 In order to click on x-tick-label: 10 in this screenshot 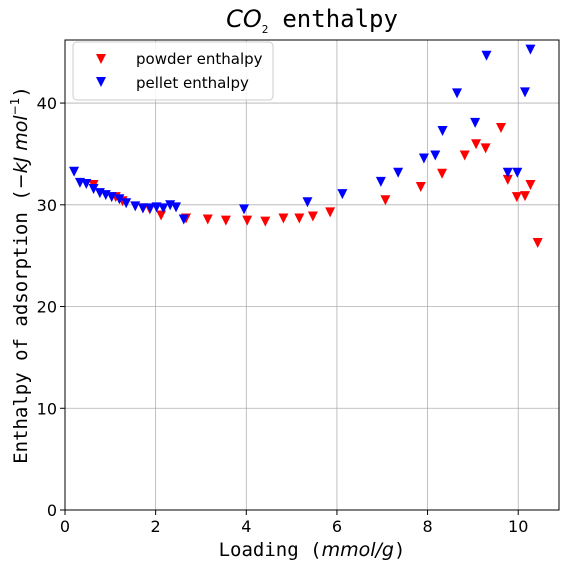, I will do `click(518, 526)`.